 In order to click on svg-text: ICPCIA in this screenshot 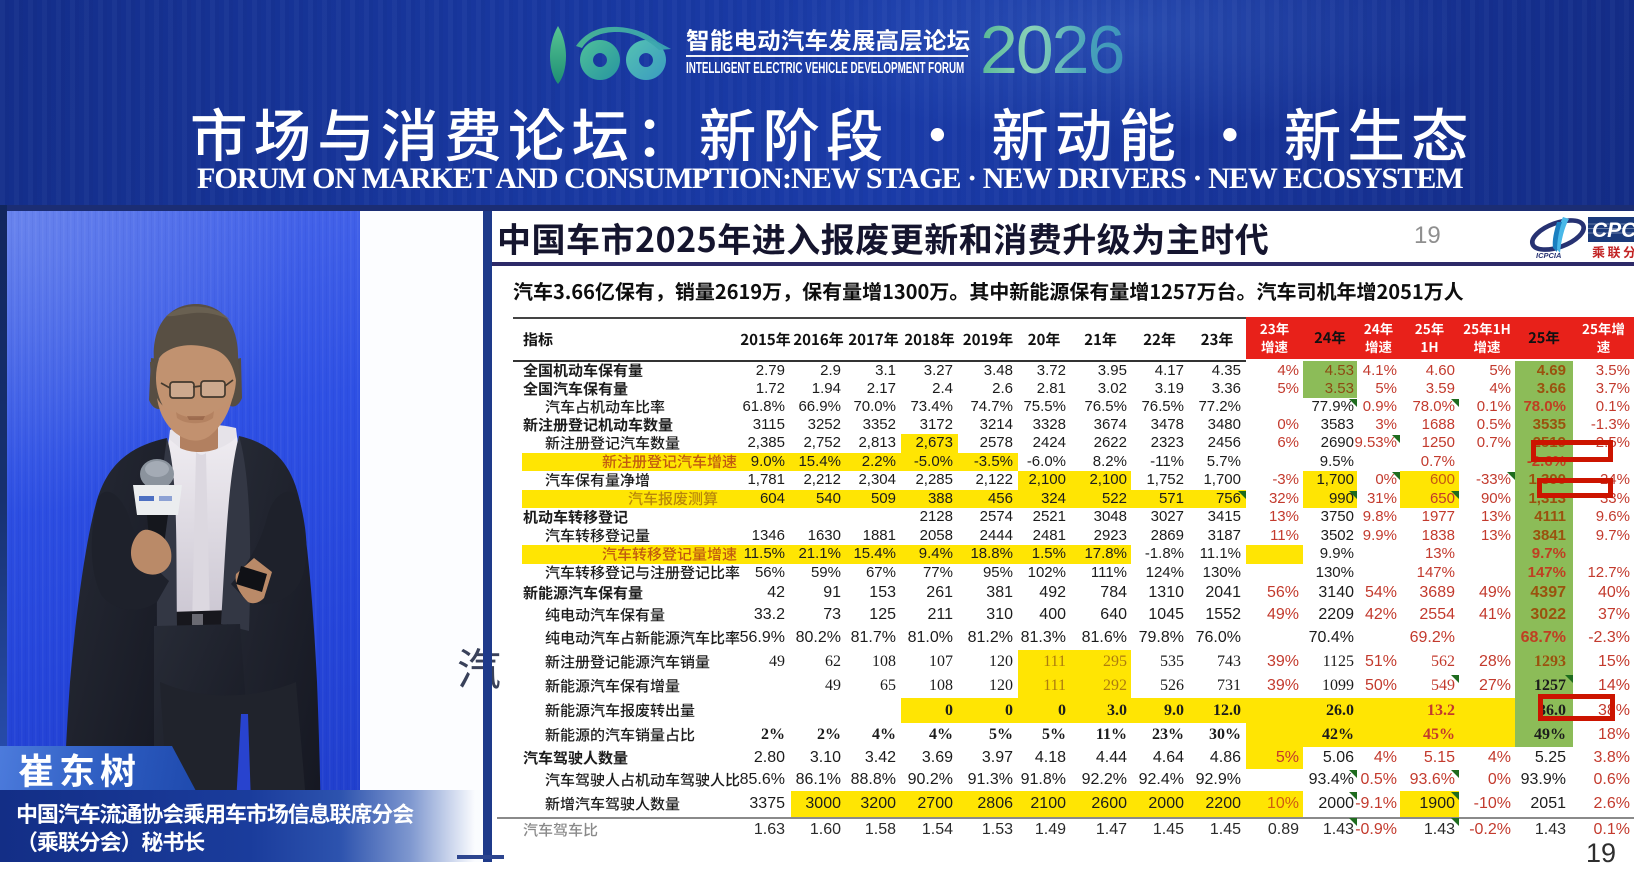, I will do `click(1548, 255)`.